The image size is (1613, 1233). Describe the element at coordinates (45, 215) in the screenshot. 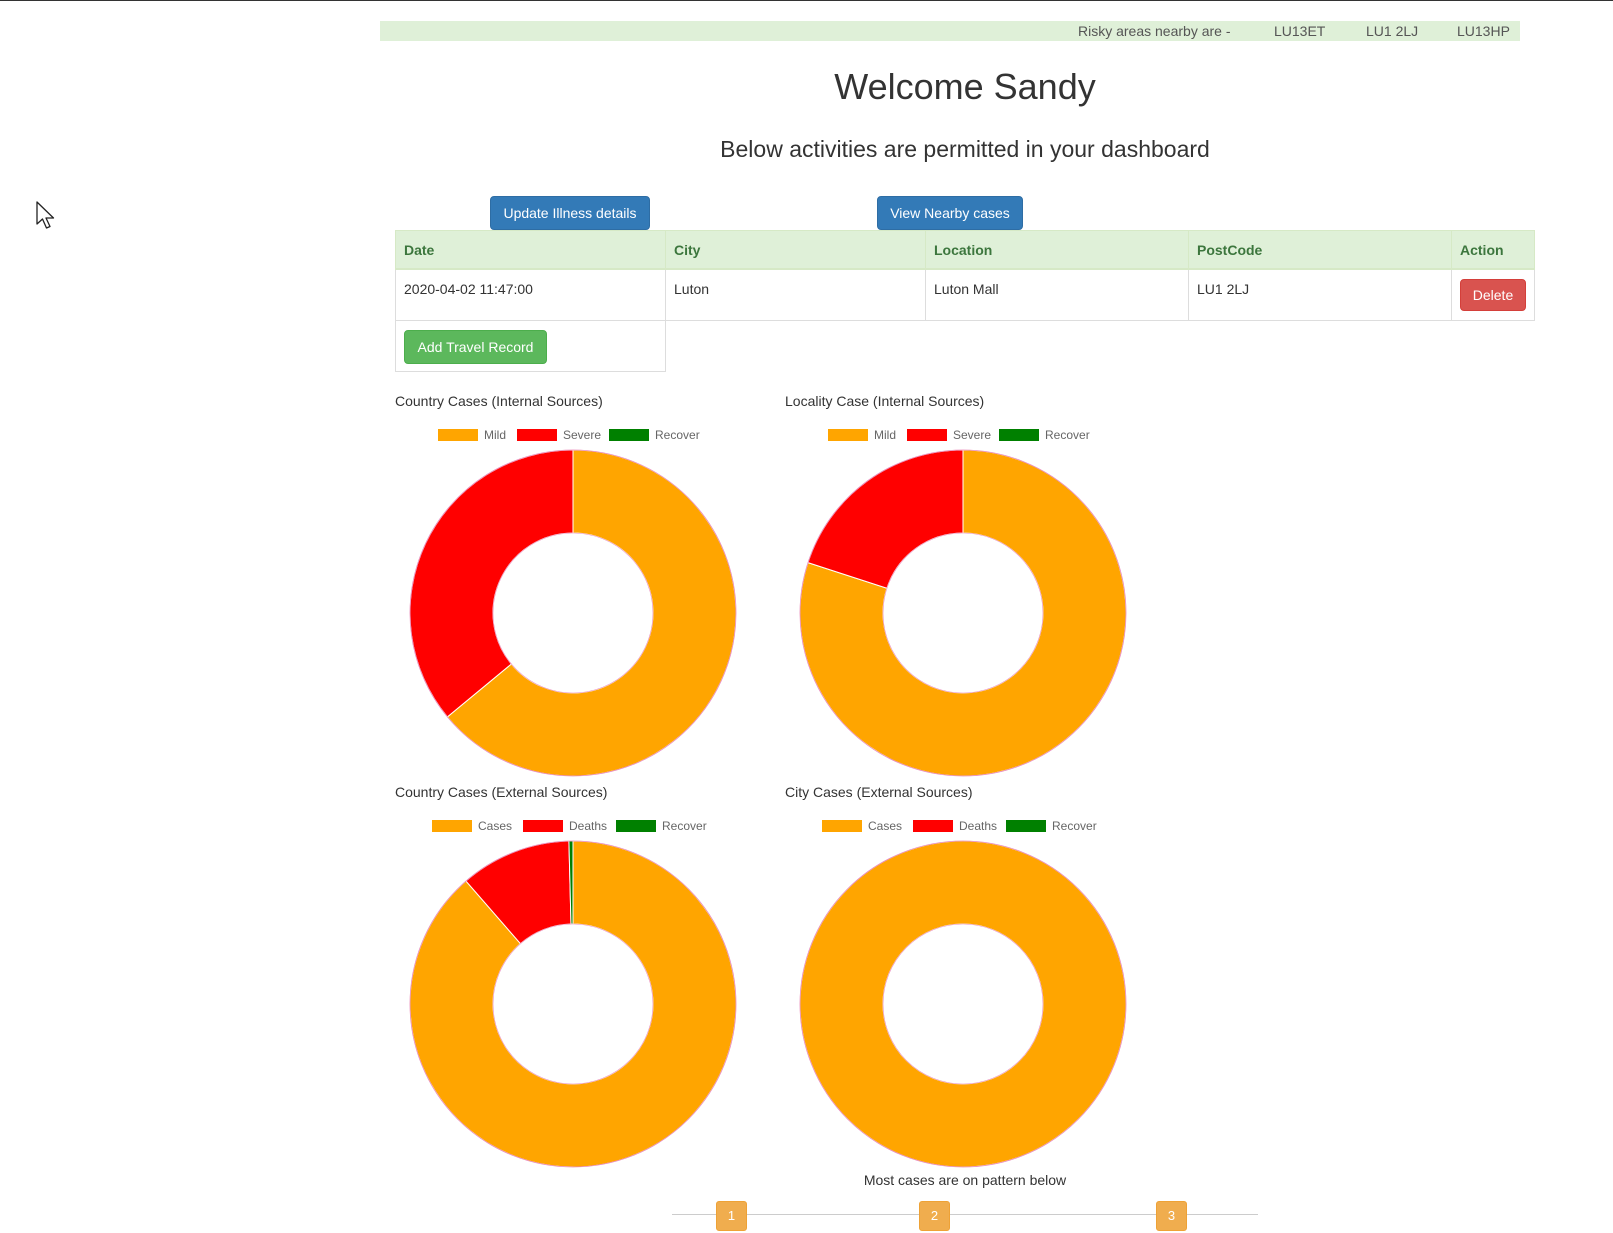

I see `mouse-cursor-icon` at that location.